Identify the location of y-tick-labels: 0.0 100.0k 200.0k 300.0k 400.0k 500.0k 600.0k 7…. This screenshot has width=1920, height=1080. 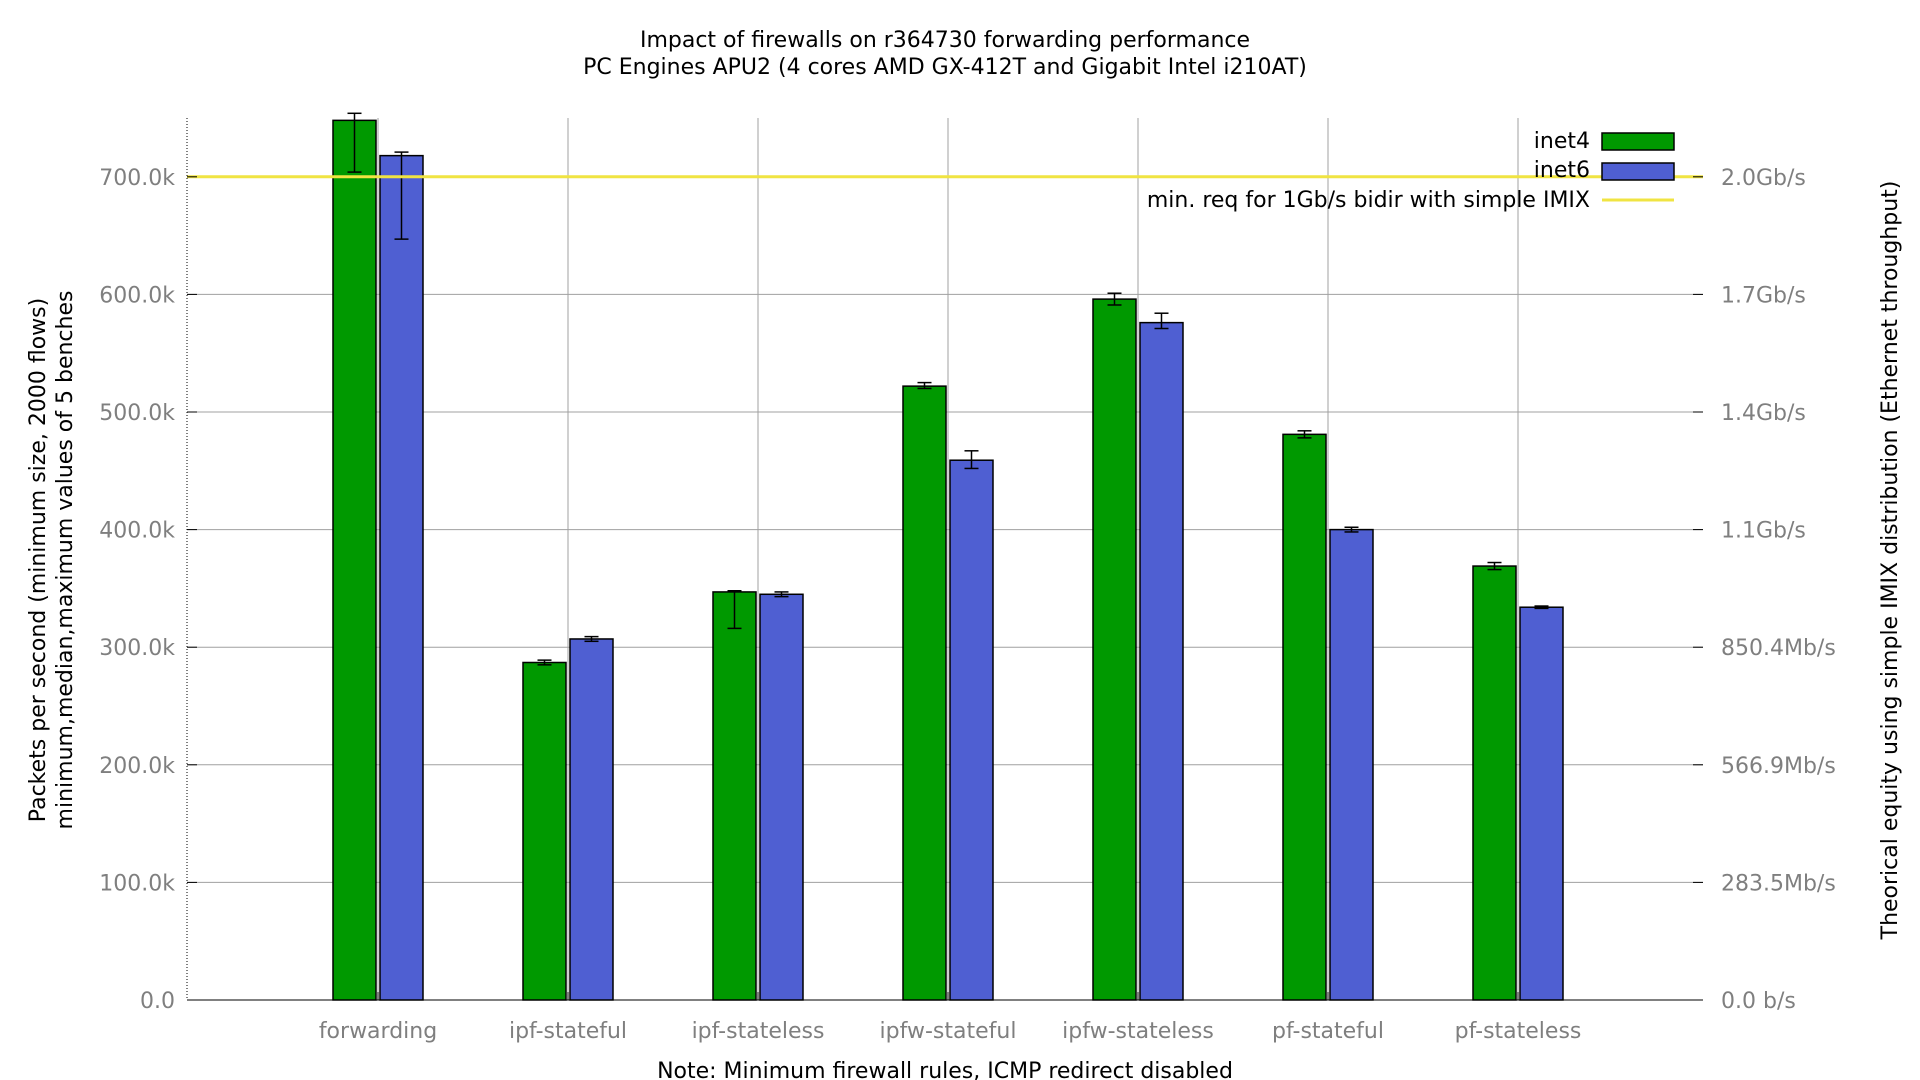
(137, 590).